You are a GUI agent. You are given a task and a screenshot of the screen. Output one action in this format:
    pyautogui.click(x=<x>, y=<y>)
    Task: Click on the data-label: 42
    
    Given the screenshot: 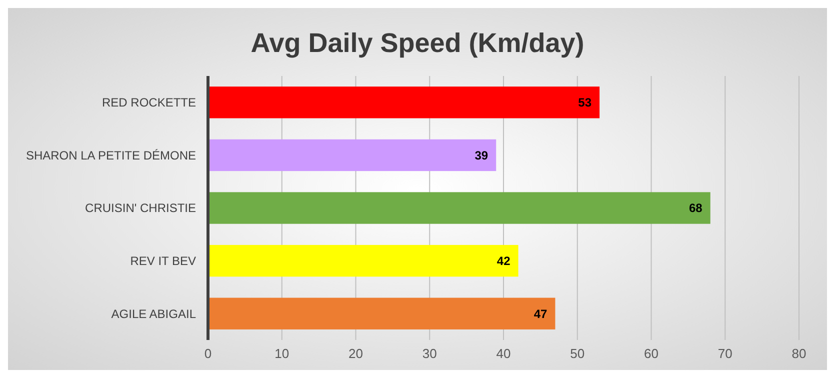 What is the action you would take?
    pyautogui.click(x=503, y=261)
    